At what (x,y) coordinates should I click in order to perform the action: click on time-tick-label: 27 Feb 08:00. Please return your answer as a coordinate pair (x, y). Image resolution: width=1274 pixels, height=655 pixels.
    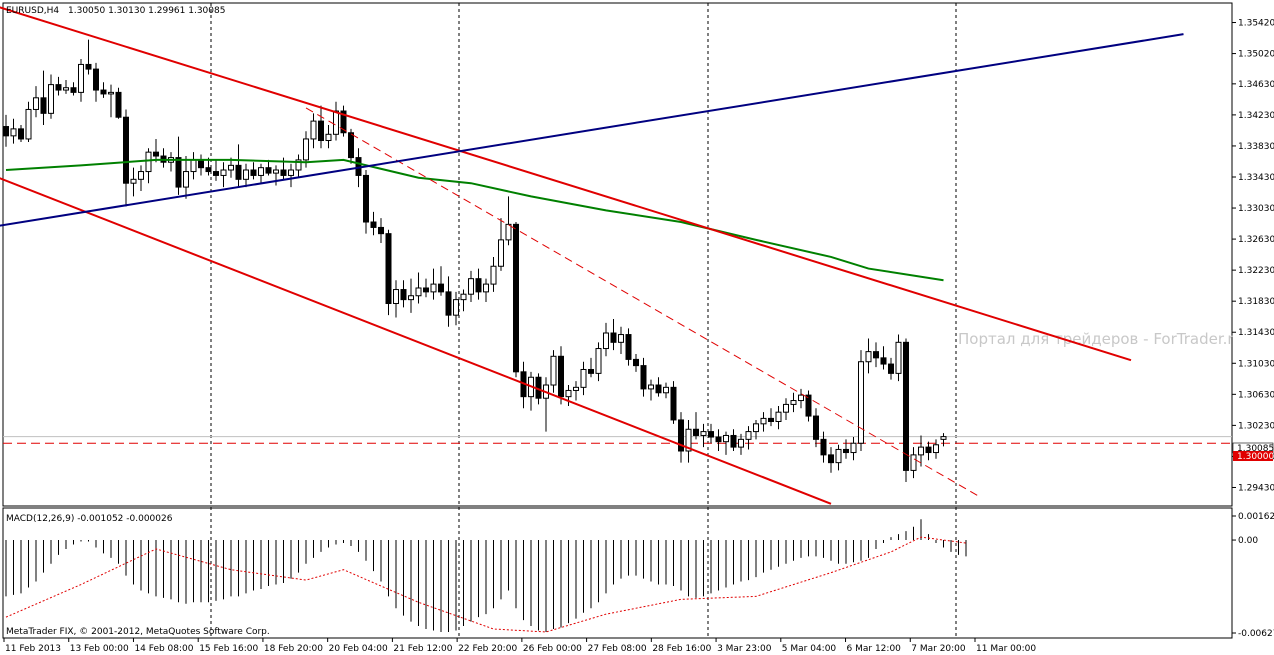
    Looking at the image, I should click on (617, 649).